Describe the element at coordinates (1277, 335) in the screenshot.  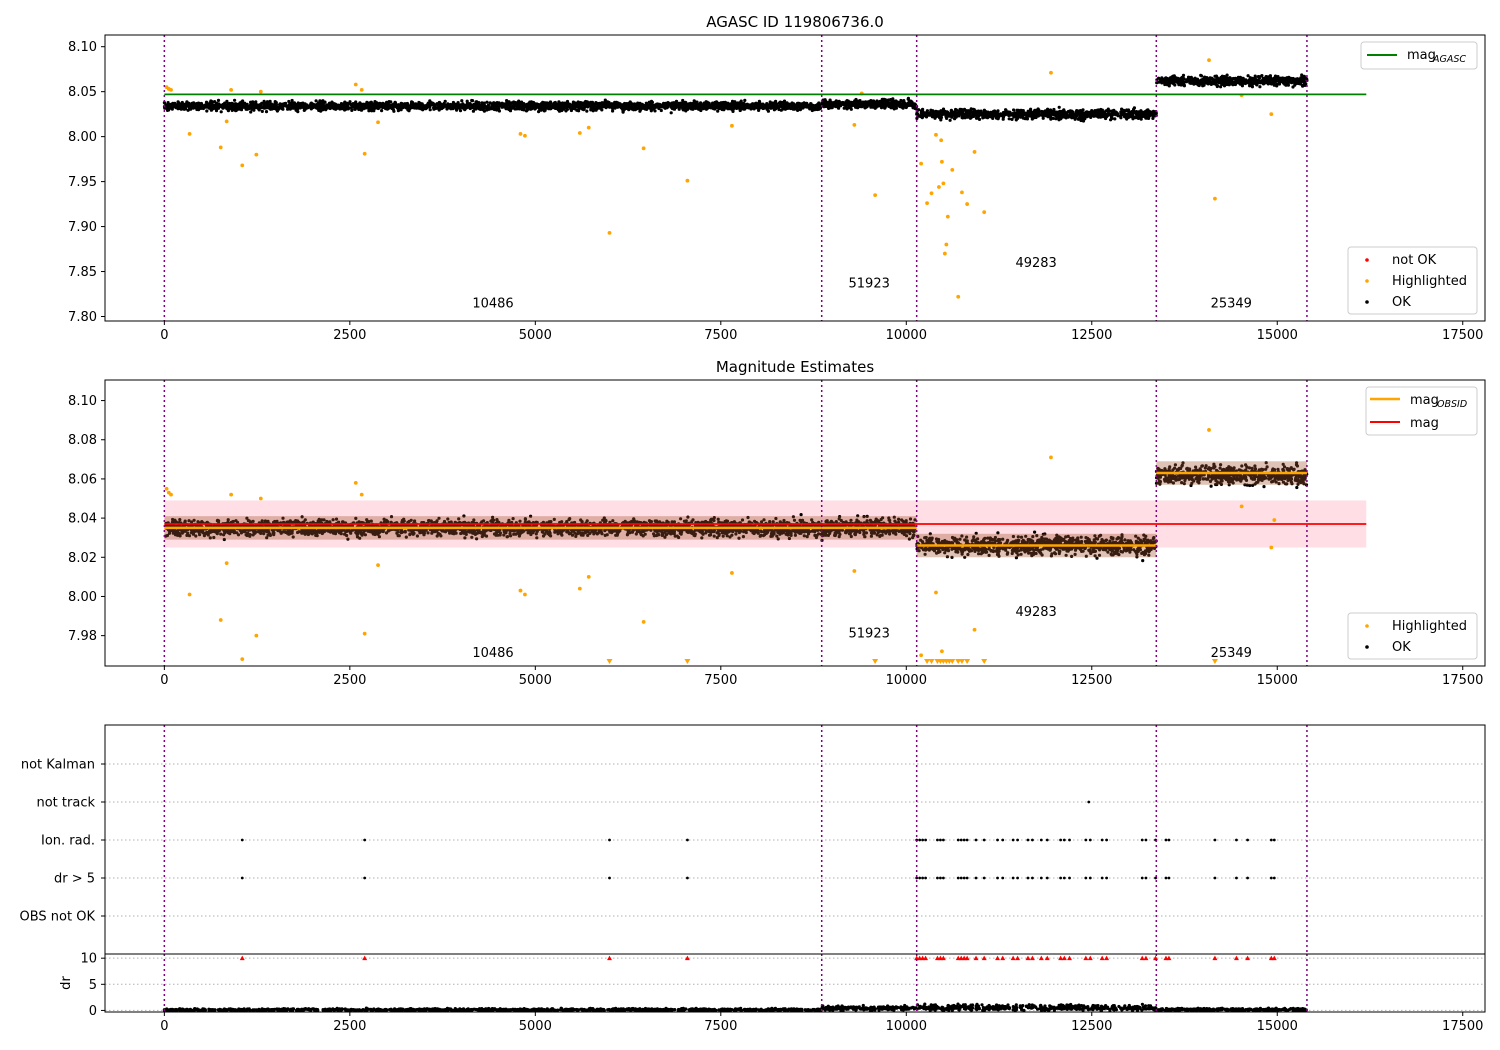
I see `x-tick-label: 15000` at that location.